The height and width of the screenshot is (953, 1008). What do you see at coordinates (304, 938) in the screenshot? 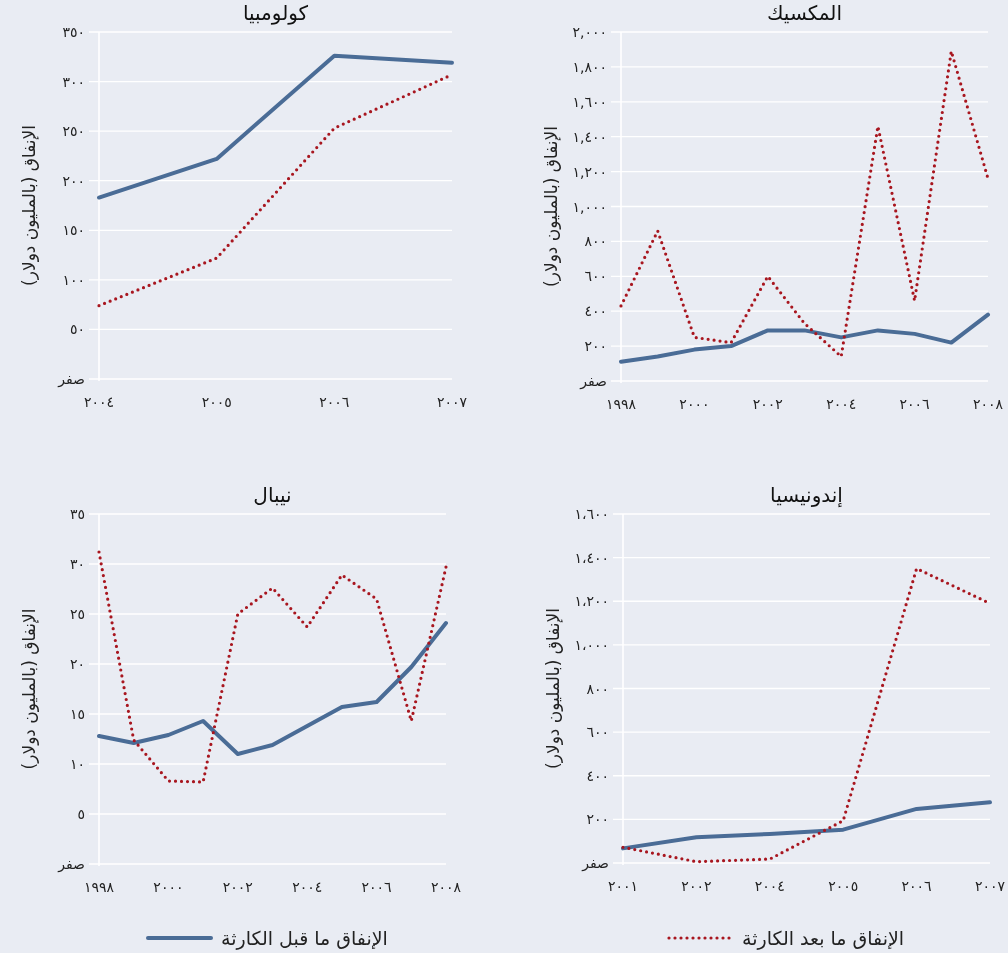
I see `legend-label: الإنفاق ما قبل الكارثة` at bounding box center [304, 938].